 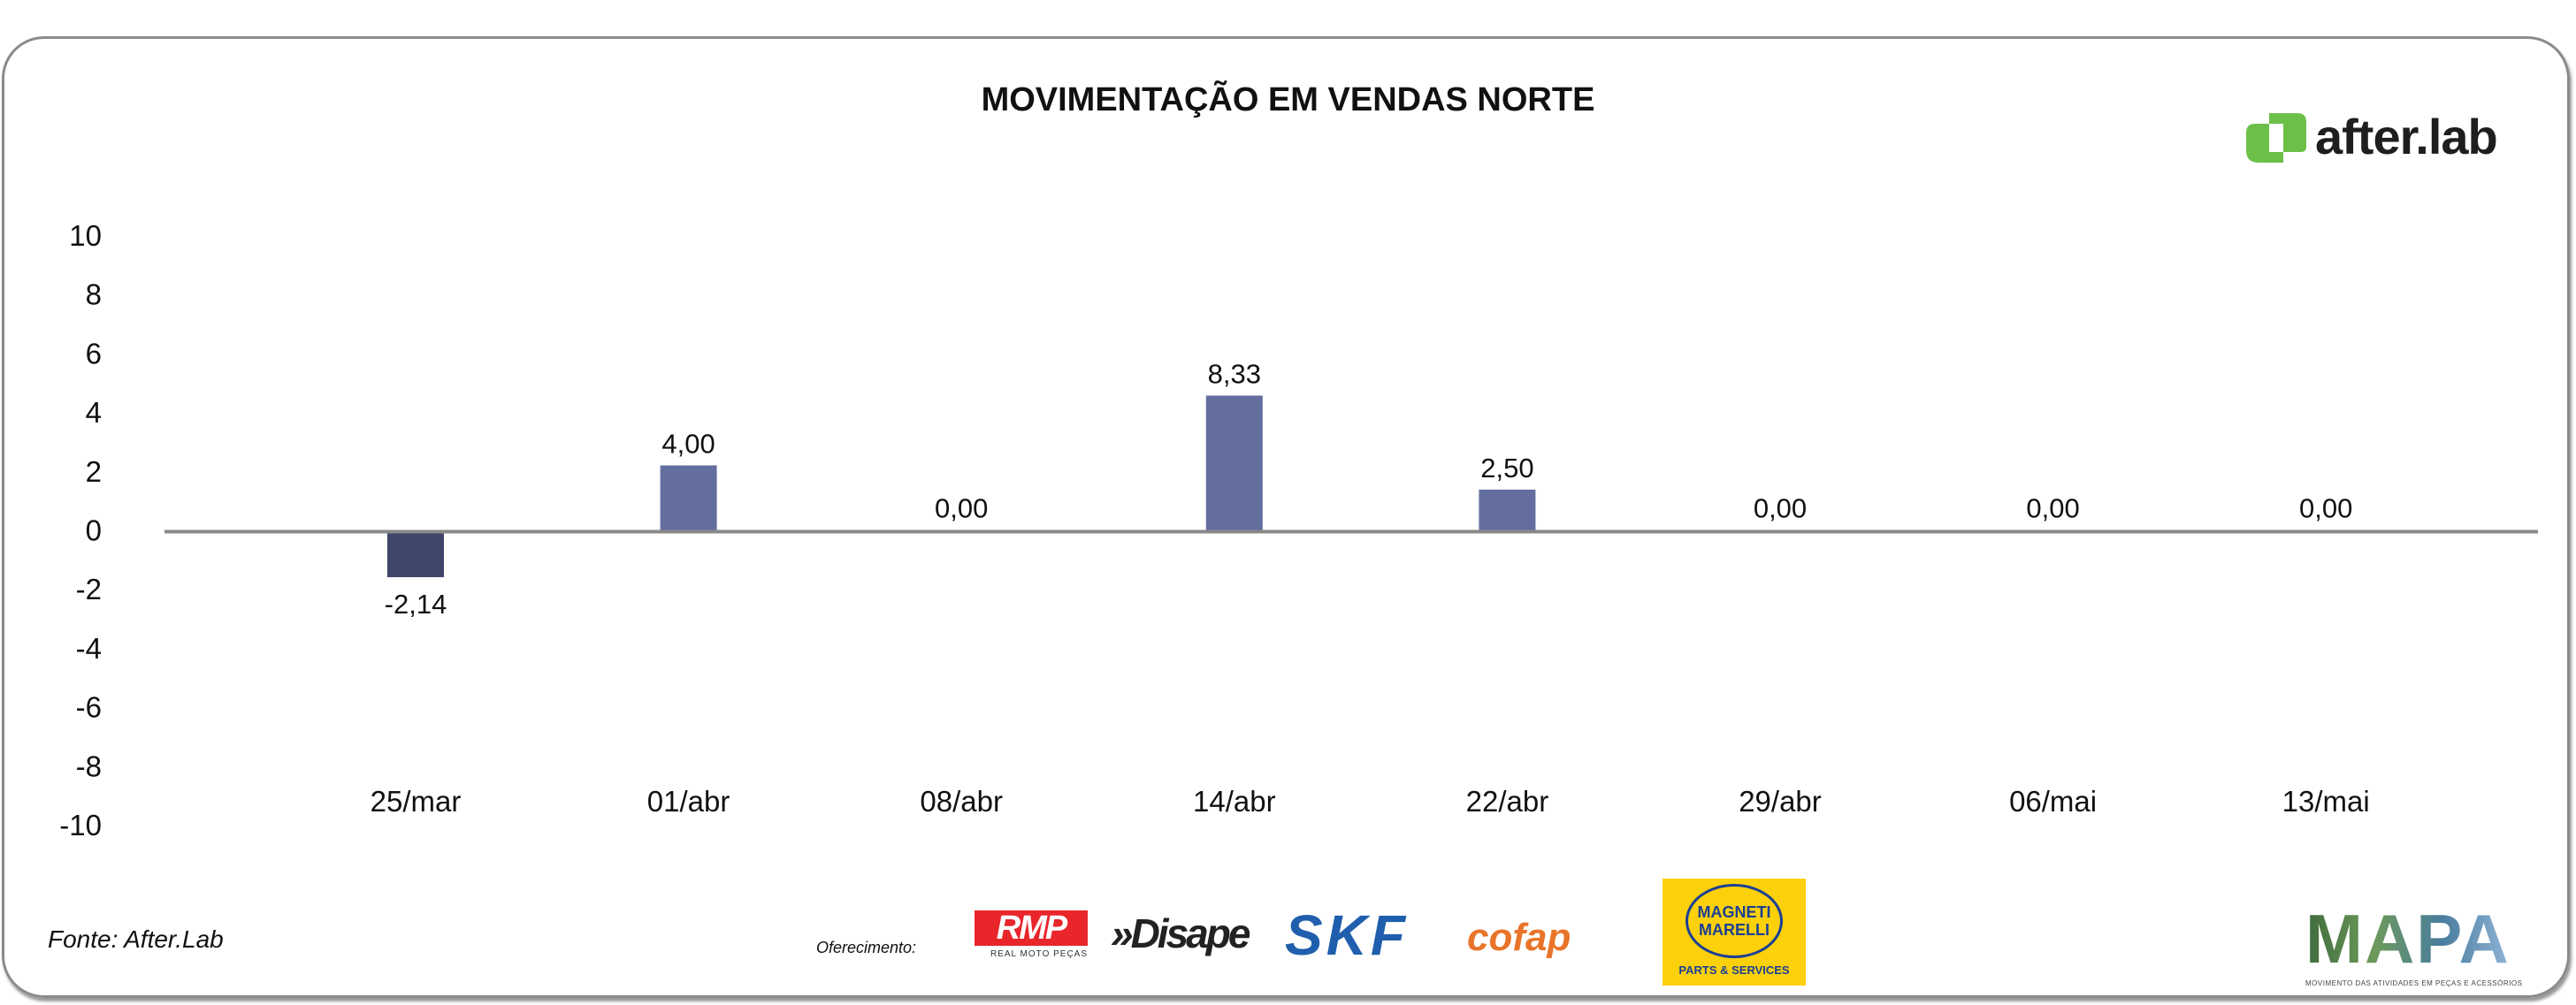 I want to click on disape-logo: »Disape, so click(x=1181, y=933).